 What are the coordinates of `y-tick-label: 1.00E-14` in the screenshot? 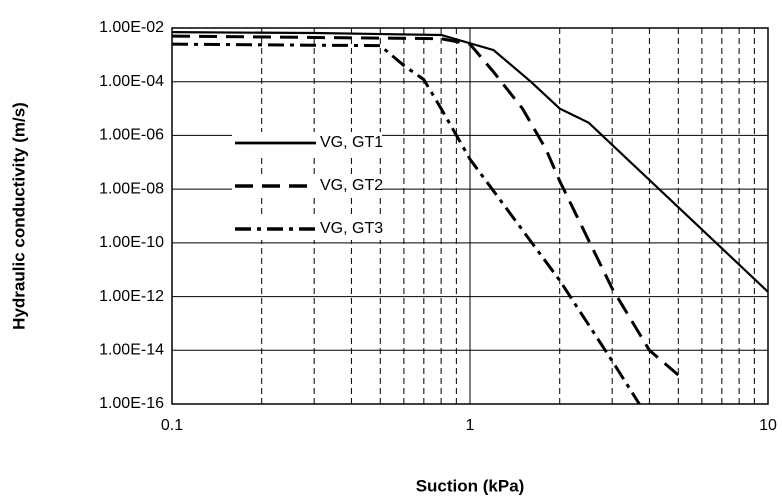 It's located at (131, 350).